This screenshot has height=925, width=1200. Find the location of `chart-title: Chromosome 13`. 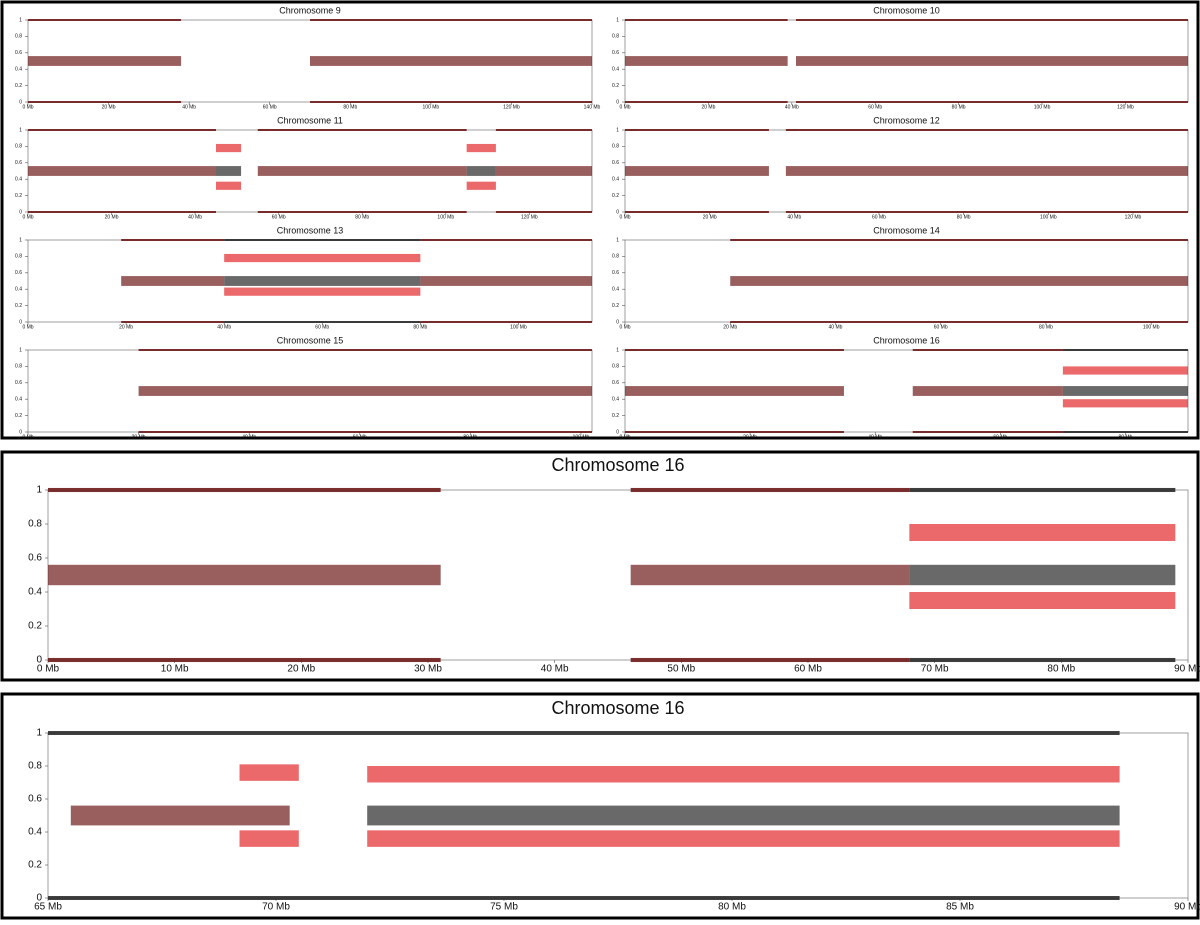

chart-title: Chromosome 13 is located at coordinates (310, 230).